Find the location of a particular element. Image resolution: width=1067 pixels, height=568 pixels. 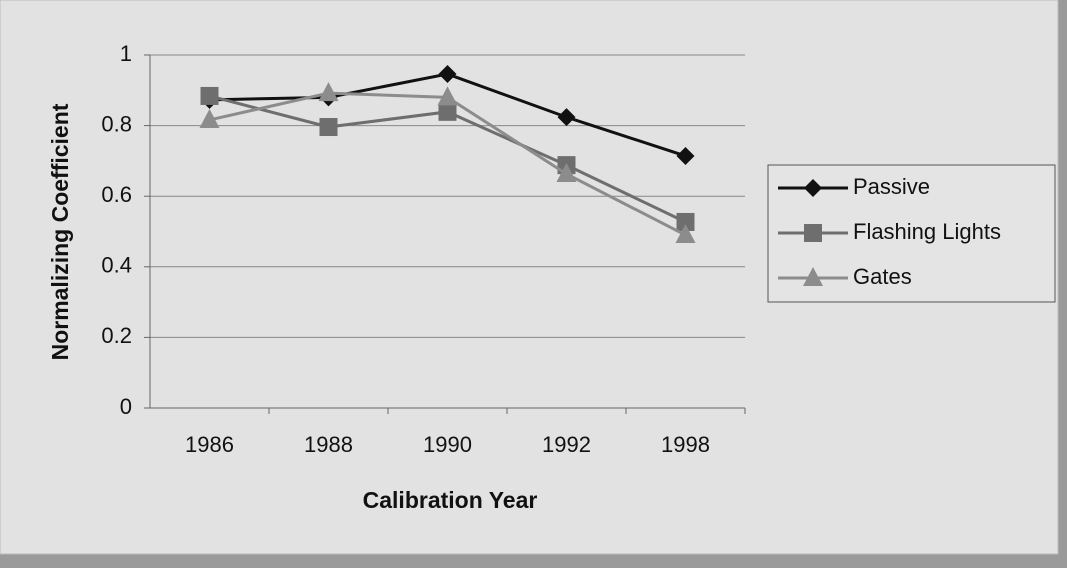

x-tick-label: 1990 is located at coordinates (447, 444).